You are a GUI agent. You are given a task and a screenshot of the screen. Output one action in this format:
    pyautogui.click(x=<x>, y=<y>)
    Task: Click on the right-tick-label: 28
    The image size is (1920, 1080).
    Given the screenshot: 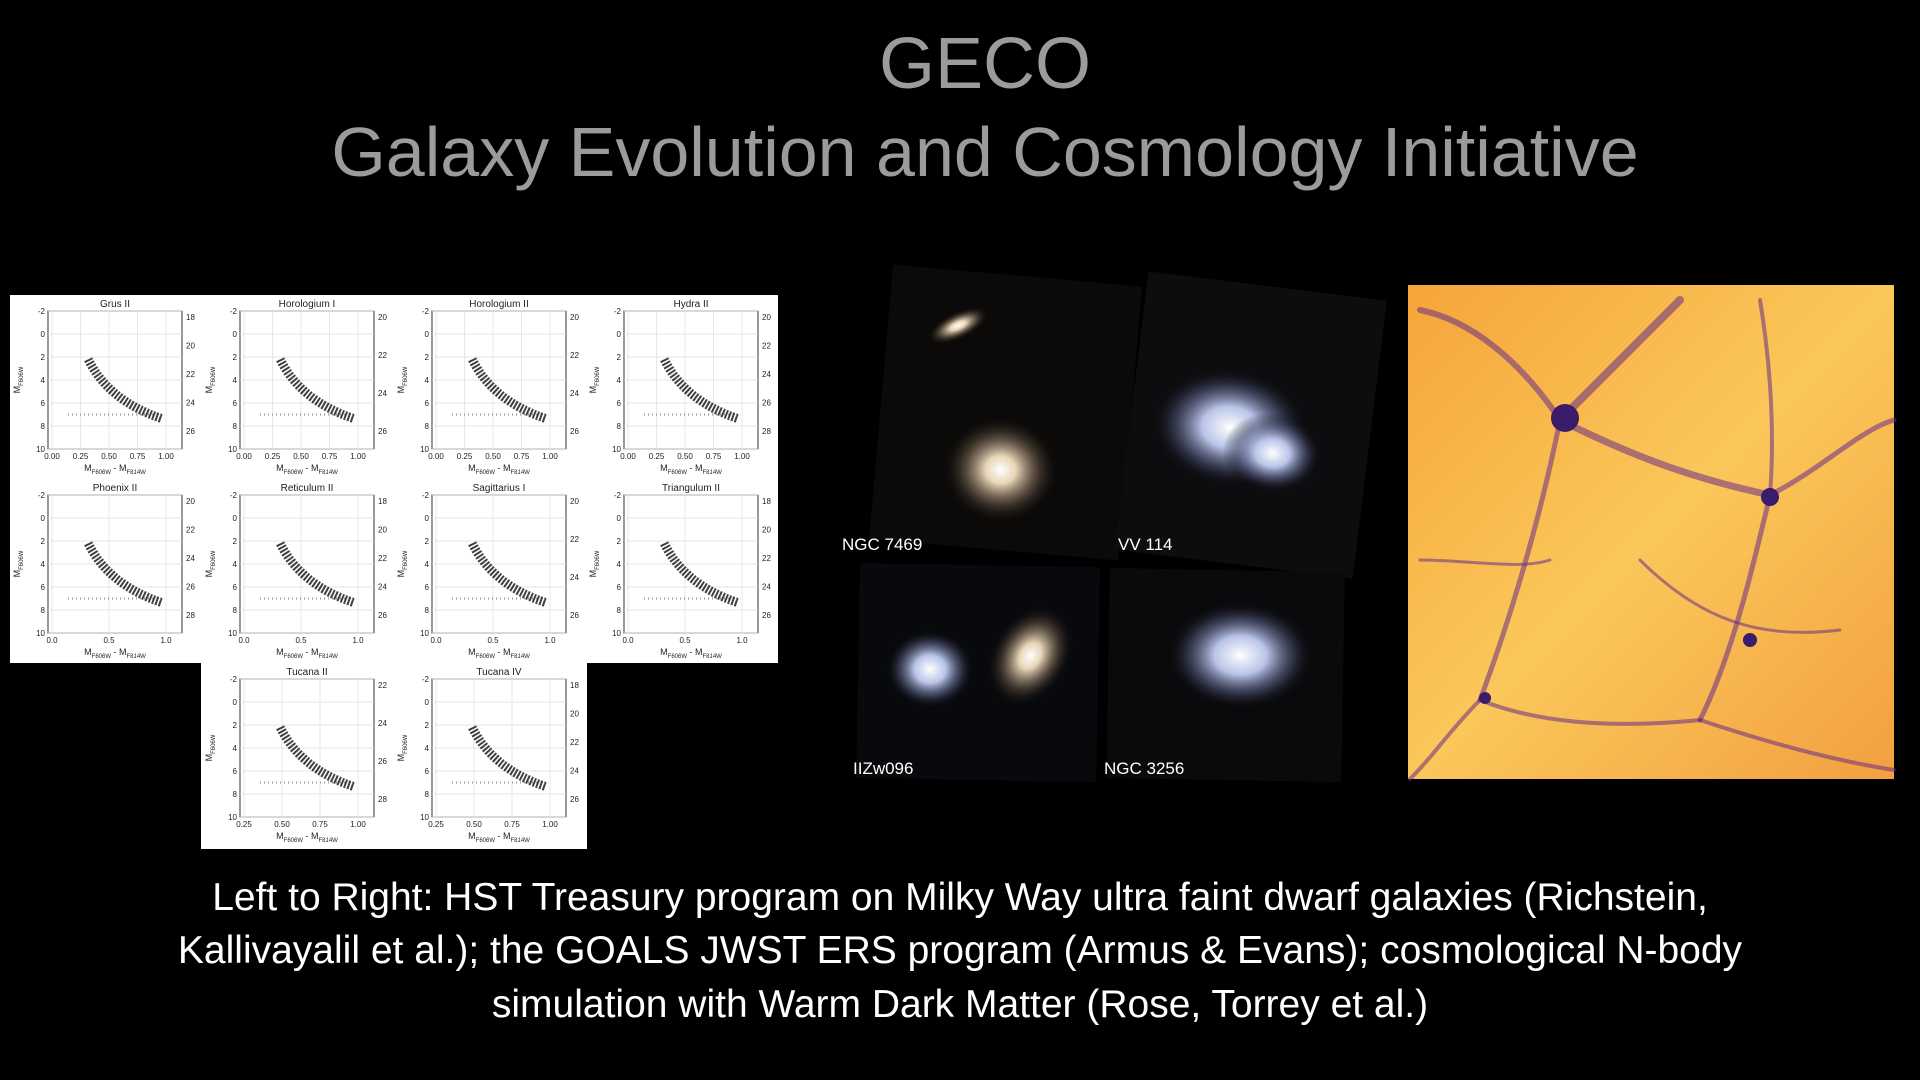 What is the action you would take?
    pyautogui.click(x=190, y=615)
    